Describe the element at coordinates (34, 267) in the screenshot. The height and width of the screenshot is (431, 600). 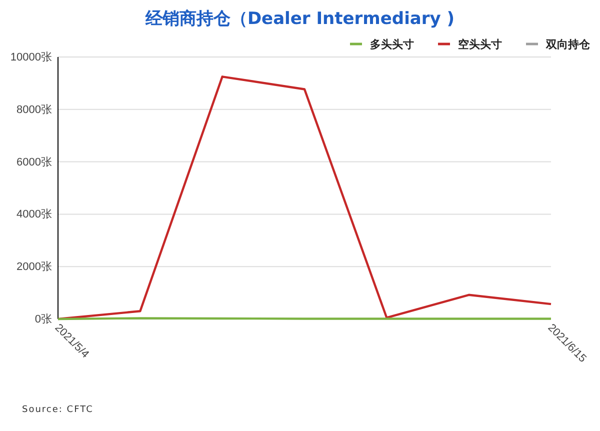
I see `y-tick-label: 2000张` at that location.